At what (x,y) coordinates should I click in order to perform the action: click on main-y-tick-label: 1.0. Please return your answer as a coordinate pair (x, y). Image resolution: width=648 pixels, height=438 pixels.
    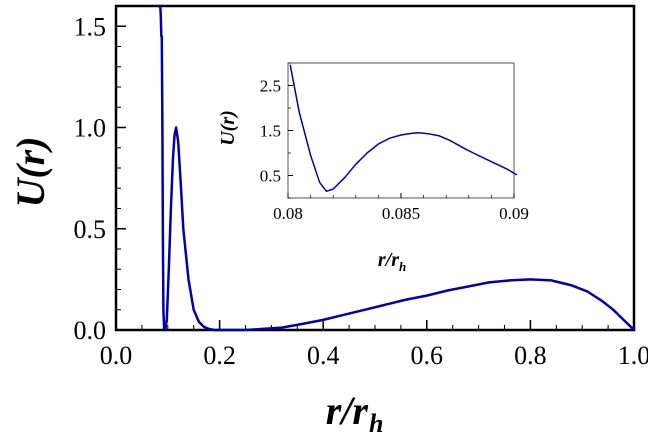
    Looking at the image, I should click on (90, 128).